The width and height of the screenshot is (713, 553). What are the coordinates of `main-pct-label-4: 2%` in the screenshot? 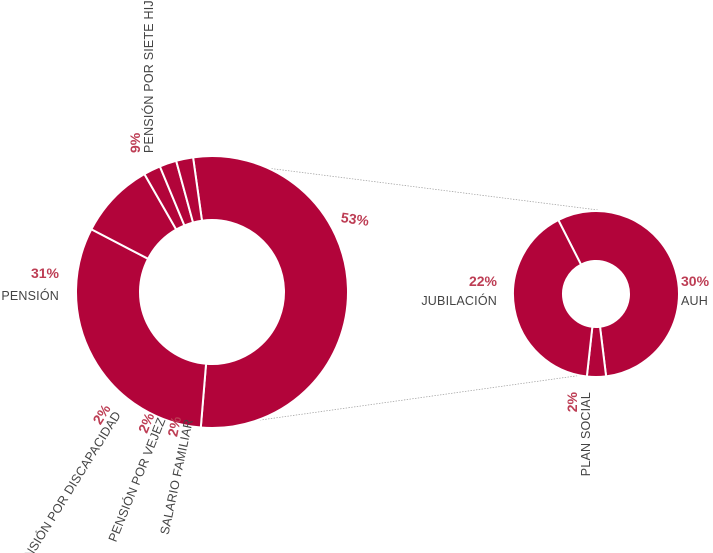 It's located at (146, 422).